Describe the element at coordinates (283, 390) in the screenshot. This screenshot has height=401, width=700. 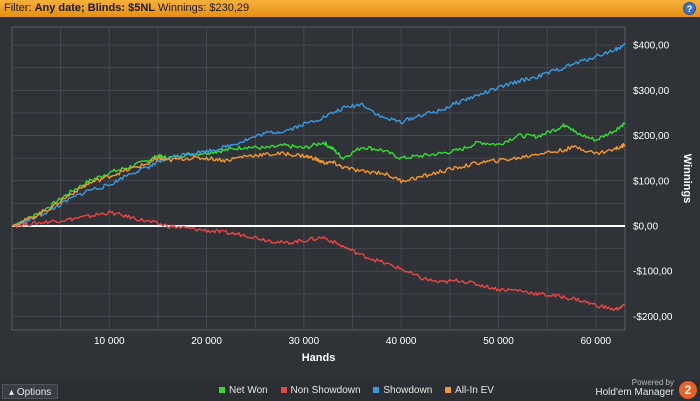
I see `legend-swatch-non-showdown` at that location.